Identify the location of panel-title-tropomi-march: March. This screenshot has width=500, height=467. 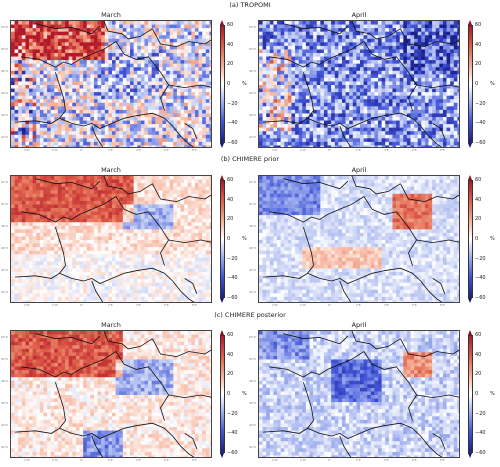
(111, 15).